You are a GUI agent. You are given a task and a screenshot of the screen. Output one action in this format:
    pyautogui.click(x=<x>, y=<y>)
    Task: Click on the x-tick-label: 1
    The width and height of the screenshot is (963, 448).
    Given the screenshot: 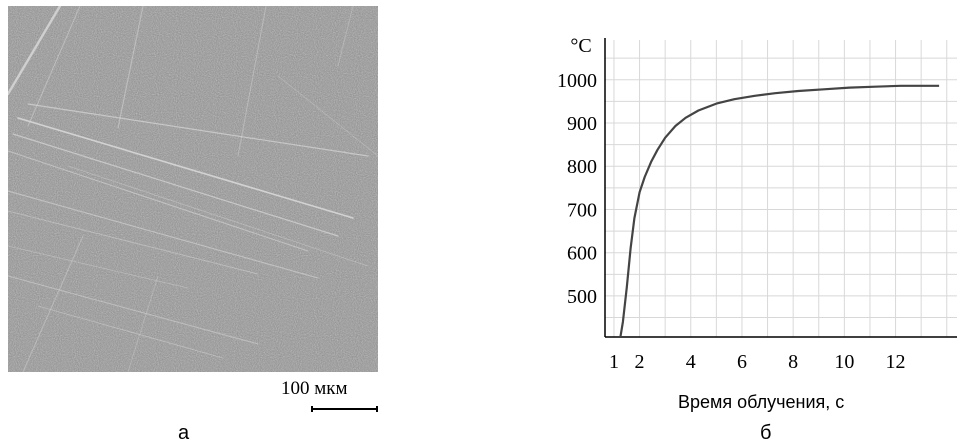 What is the action you would take?
    pyautogui.click(x=614, y=362)
    